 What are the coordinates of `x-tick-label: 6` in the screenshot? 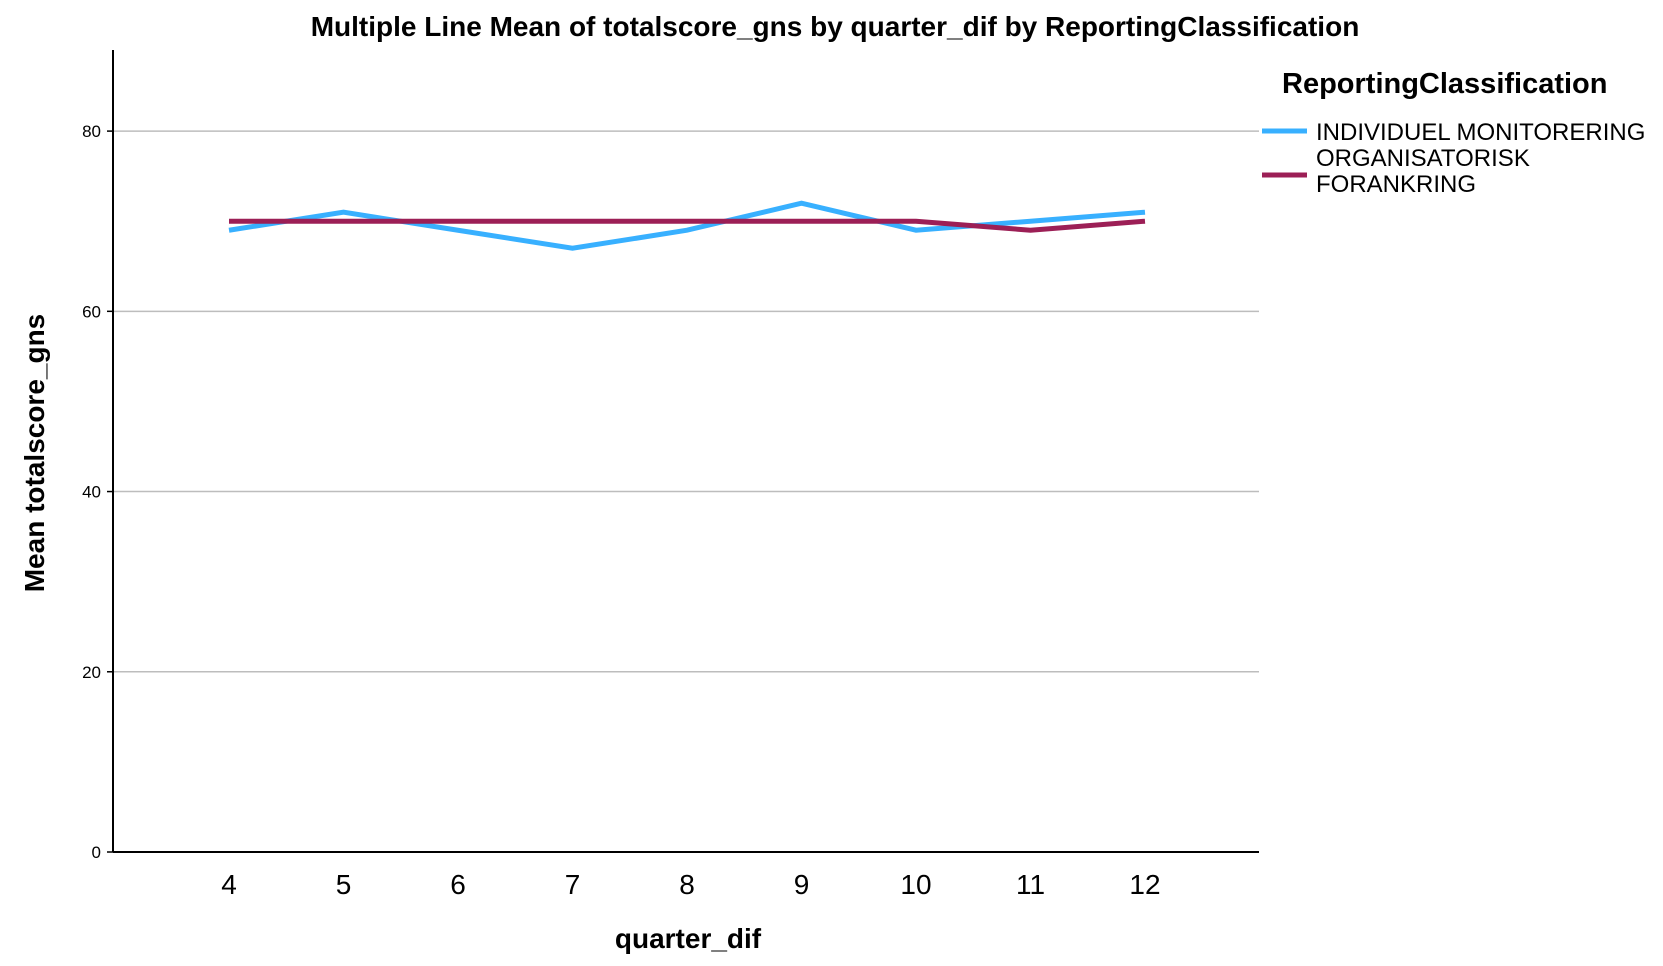 It's located at (458, 884).